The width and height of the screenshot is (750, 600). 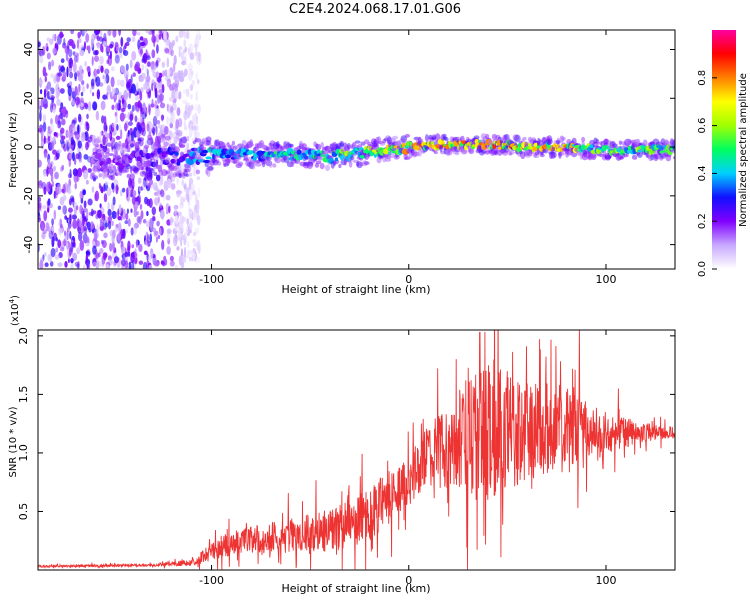 I want to click on colorbar-tick-label: 0.6, so click(x=702, y=126).